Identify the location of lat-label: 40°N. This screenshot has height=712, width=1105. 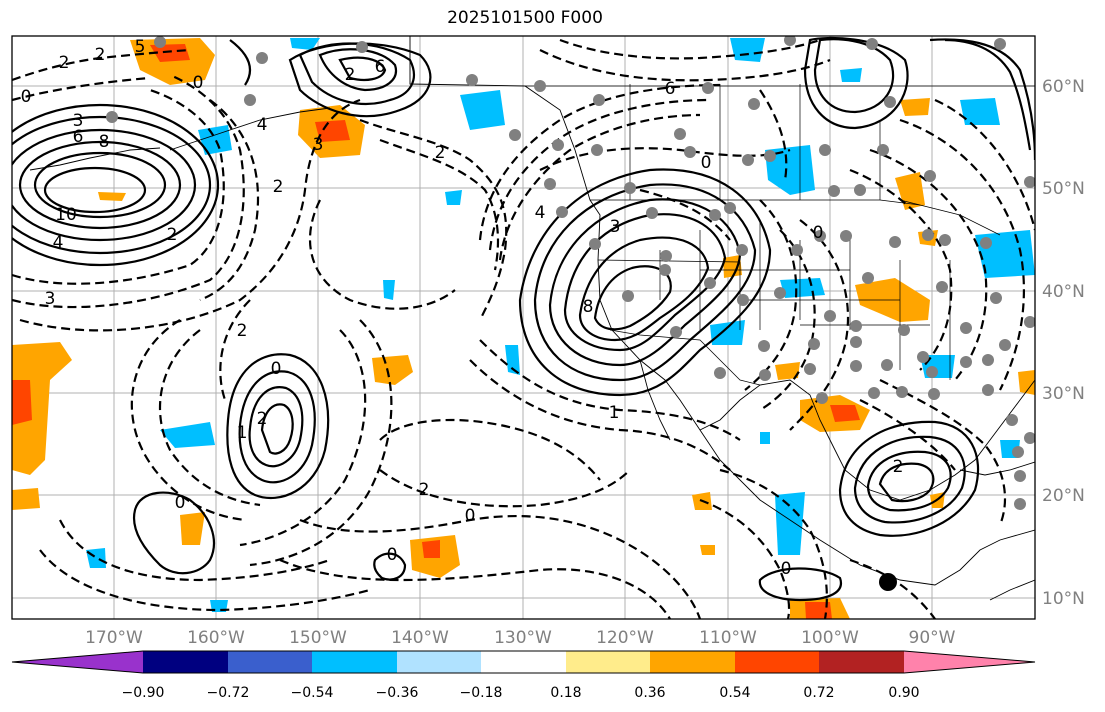
(1063, 292).